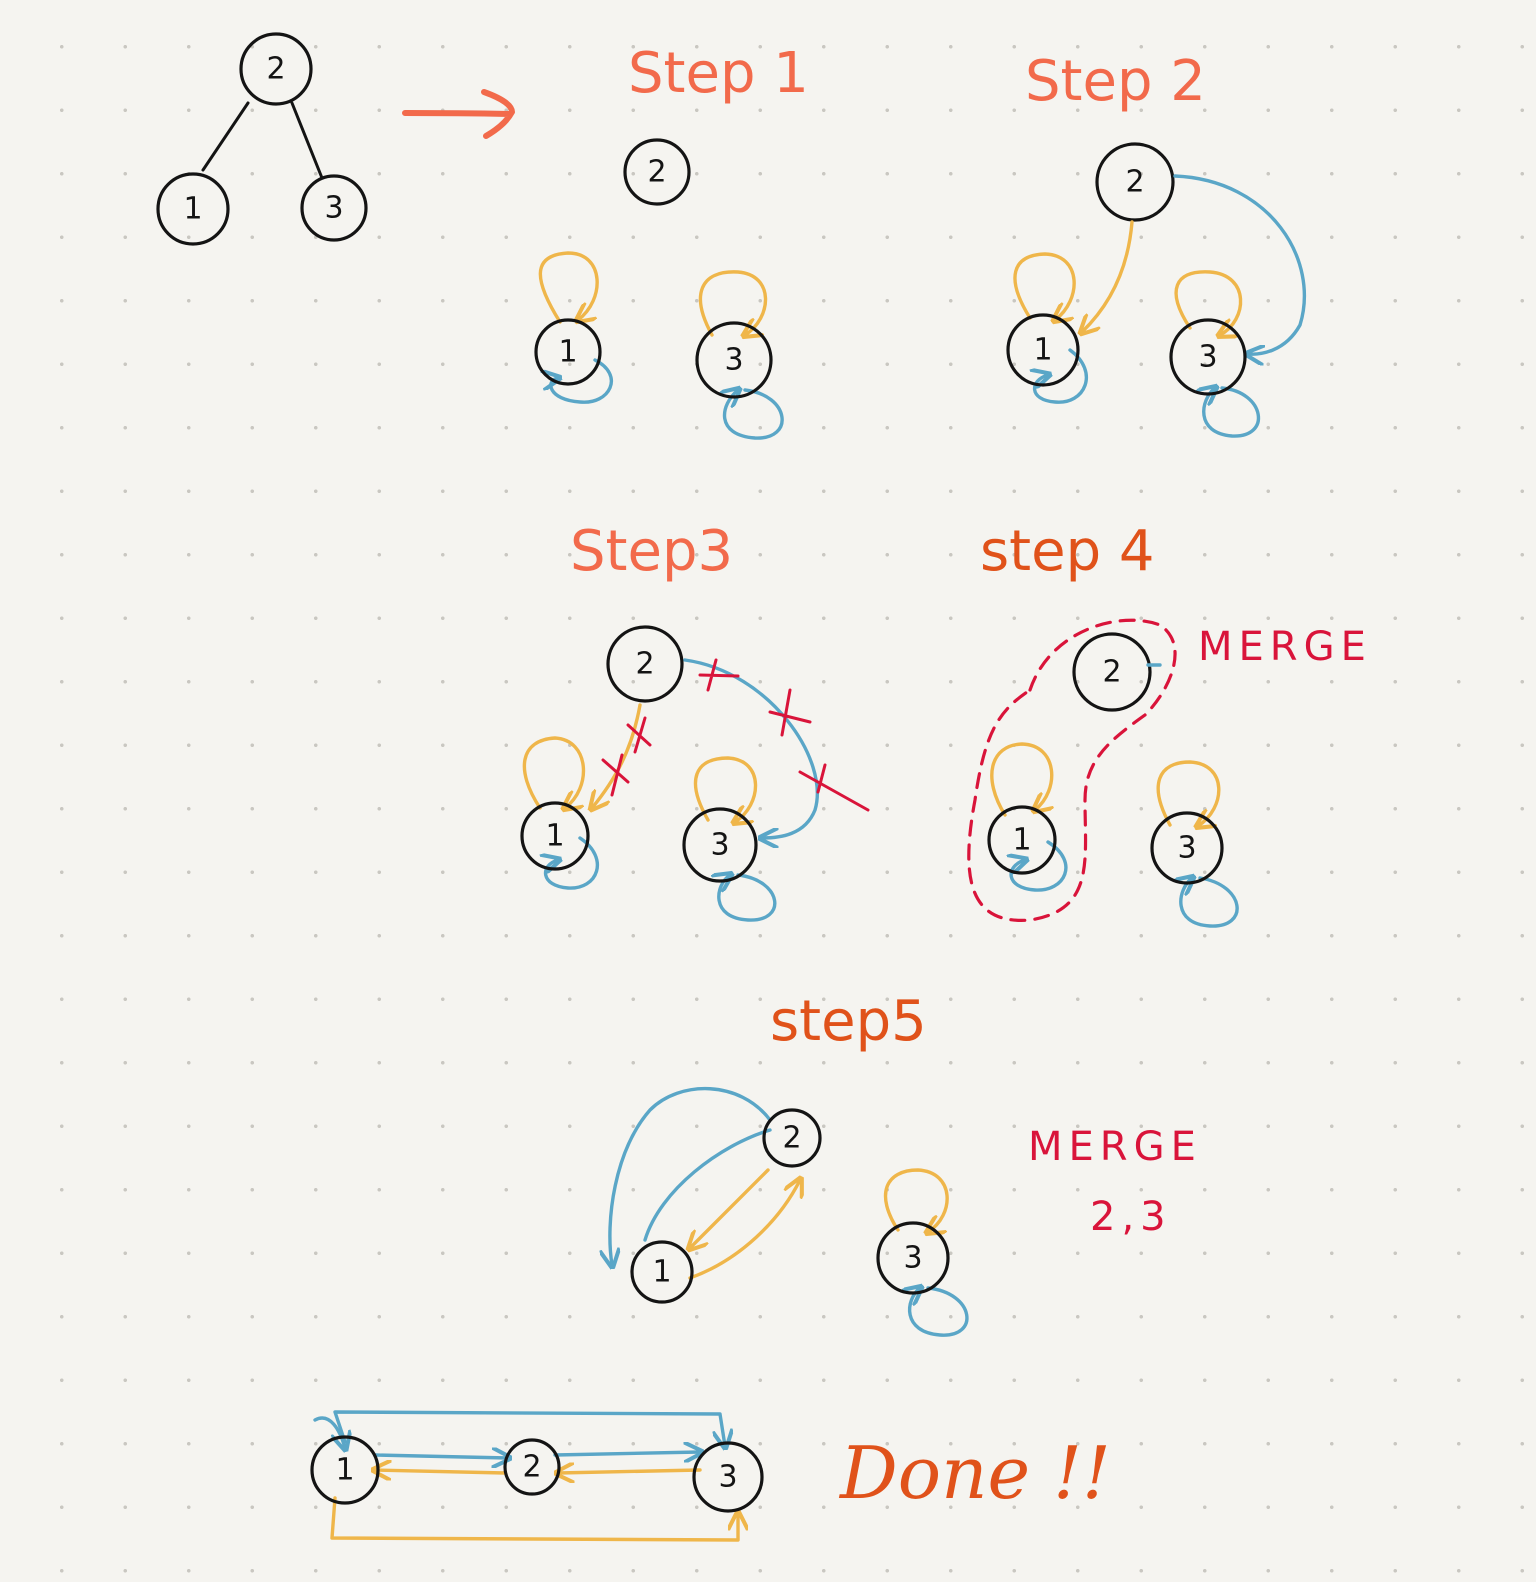 This screenshot has width=1536, height=1582. Describe the element at coordinates (1208, 302) in the screenshot. I see `step2-node-3-left-self-loop` at that location.